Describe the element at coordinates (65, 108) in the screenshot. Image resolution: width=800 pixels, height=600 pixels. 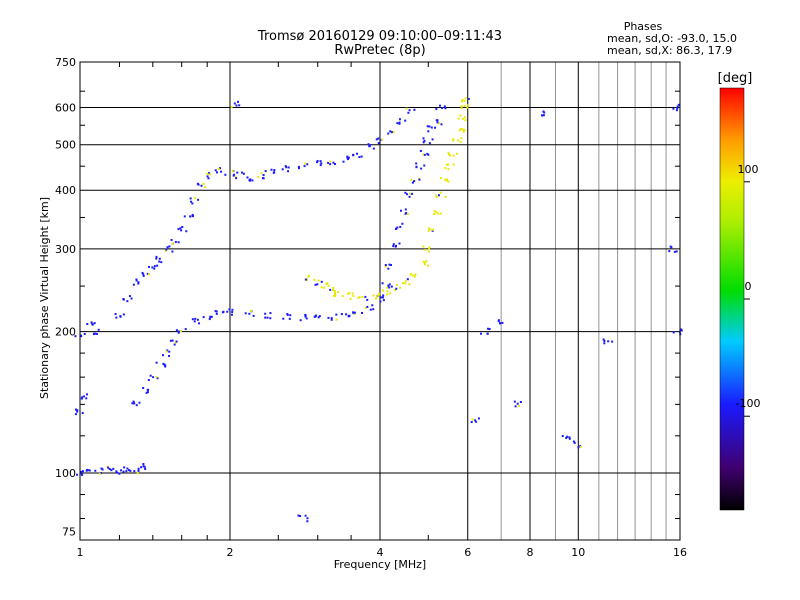
I see `y-tick-label: 600` at that location.